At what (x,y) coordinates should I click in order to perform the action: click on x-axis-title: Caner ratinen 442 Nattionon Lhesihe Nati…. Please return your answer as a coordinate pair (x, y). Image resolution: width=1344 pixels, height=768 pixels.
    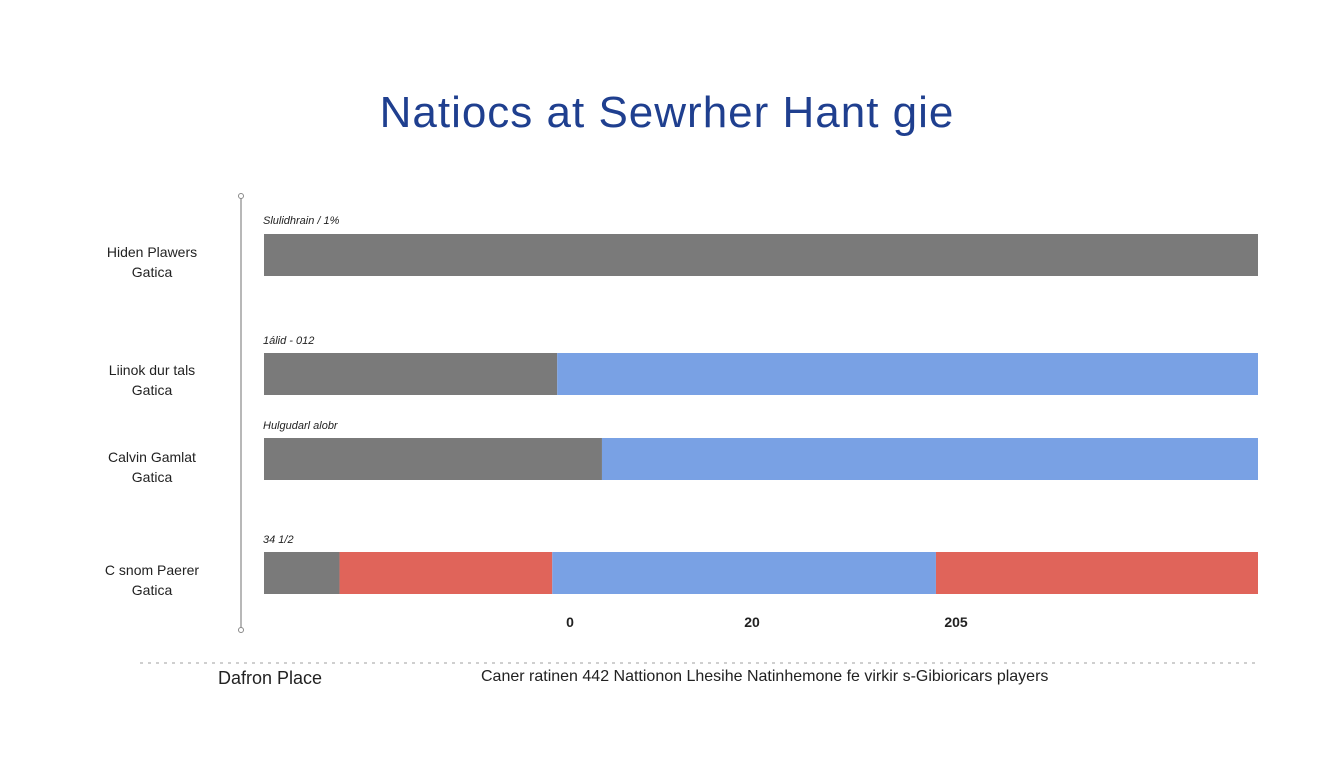
    Looking at the image, I should click on (765, 676).